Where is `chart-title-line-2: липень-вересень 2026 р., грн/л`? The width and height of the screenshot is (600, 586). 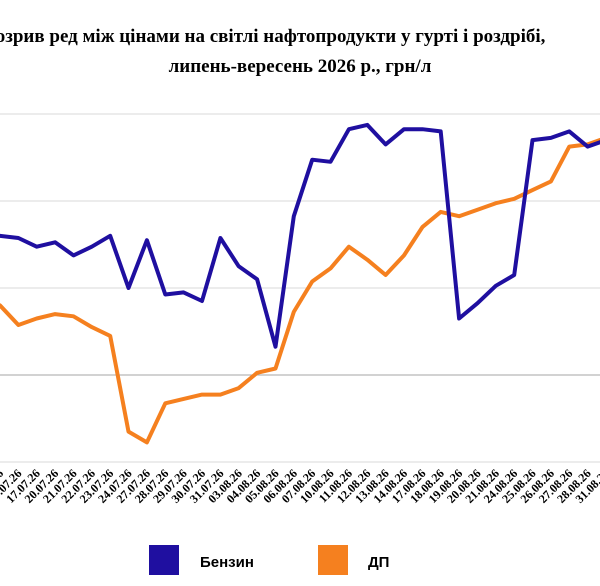 chart-title-line-2: липень-вересень 2026 р., грн/л is located at coordinates (300, 66).